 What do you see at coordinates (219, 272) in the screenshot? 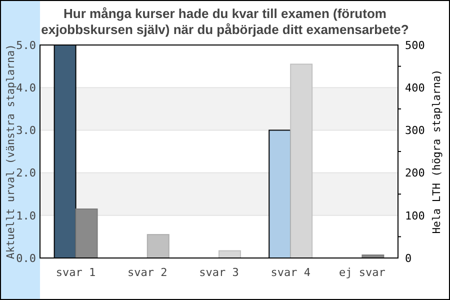
I see `x-tick-label: svar 3` at bounding box center [219, 272].